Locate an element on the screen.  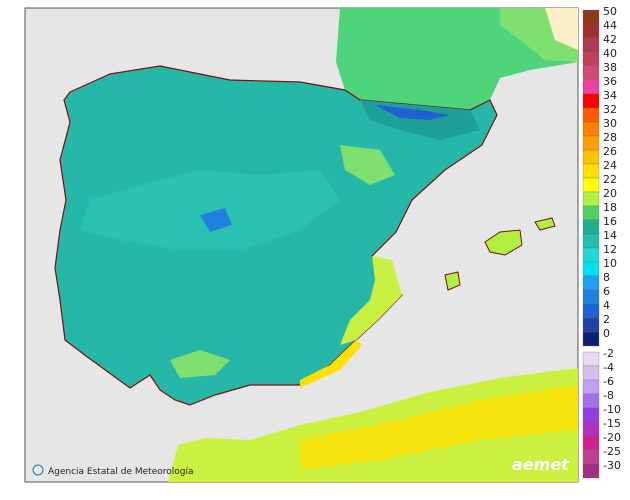
legend-label: -10 is located at coordinates (612, 409).